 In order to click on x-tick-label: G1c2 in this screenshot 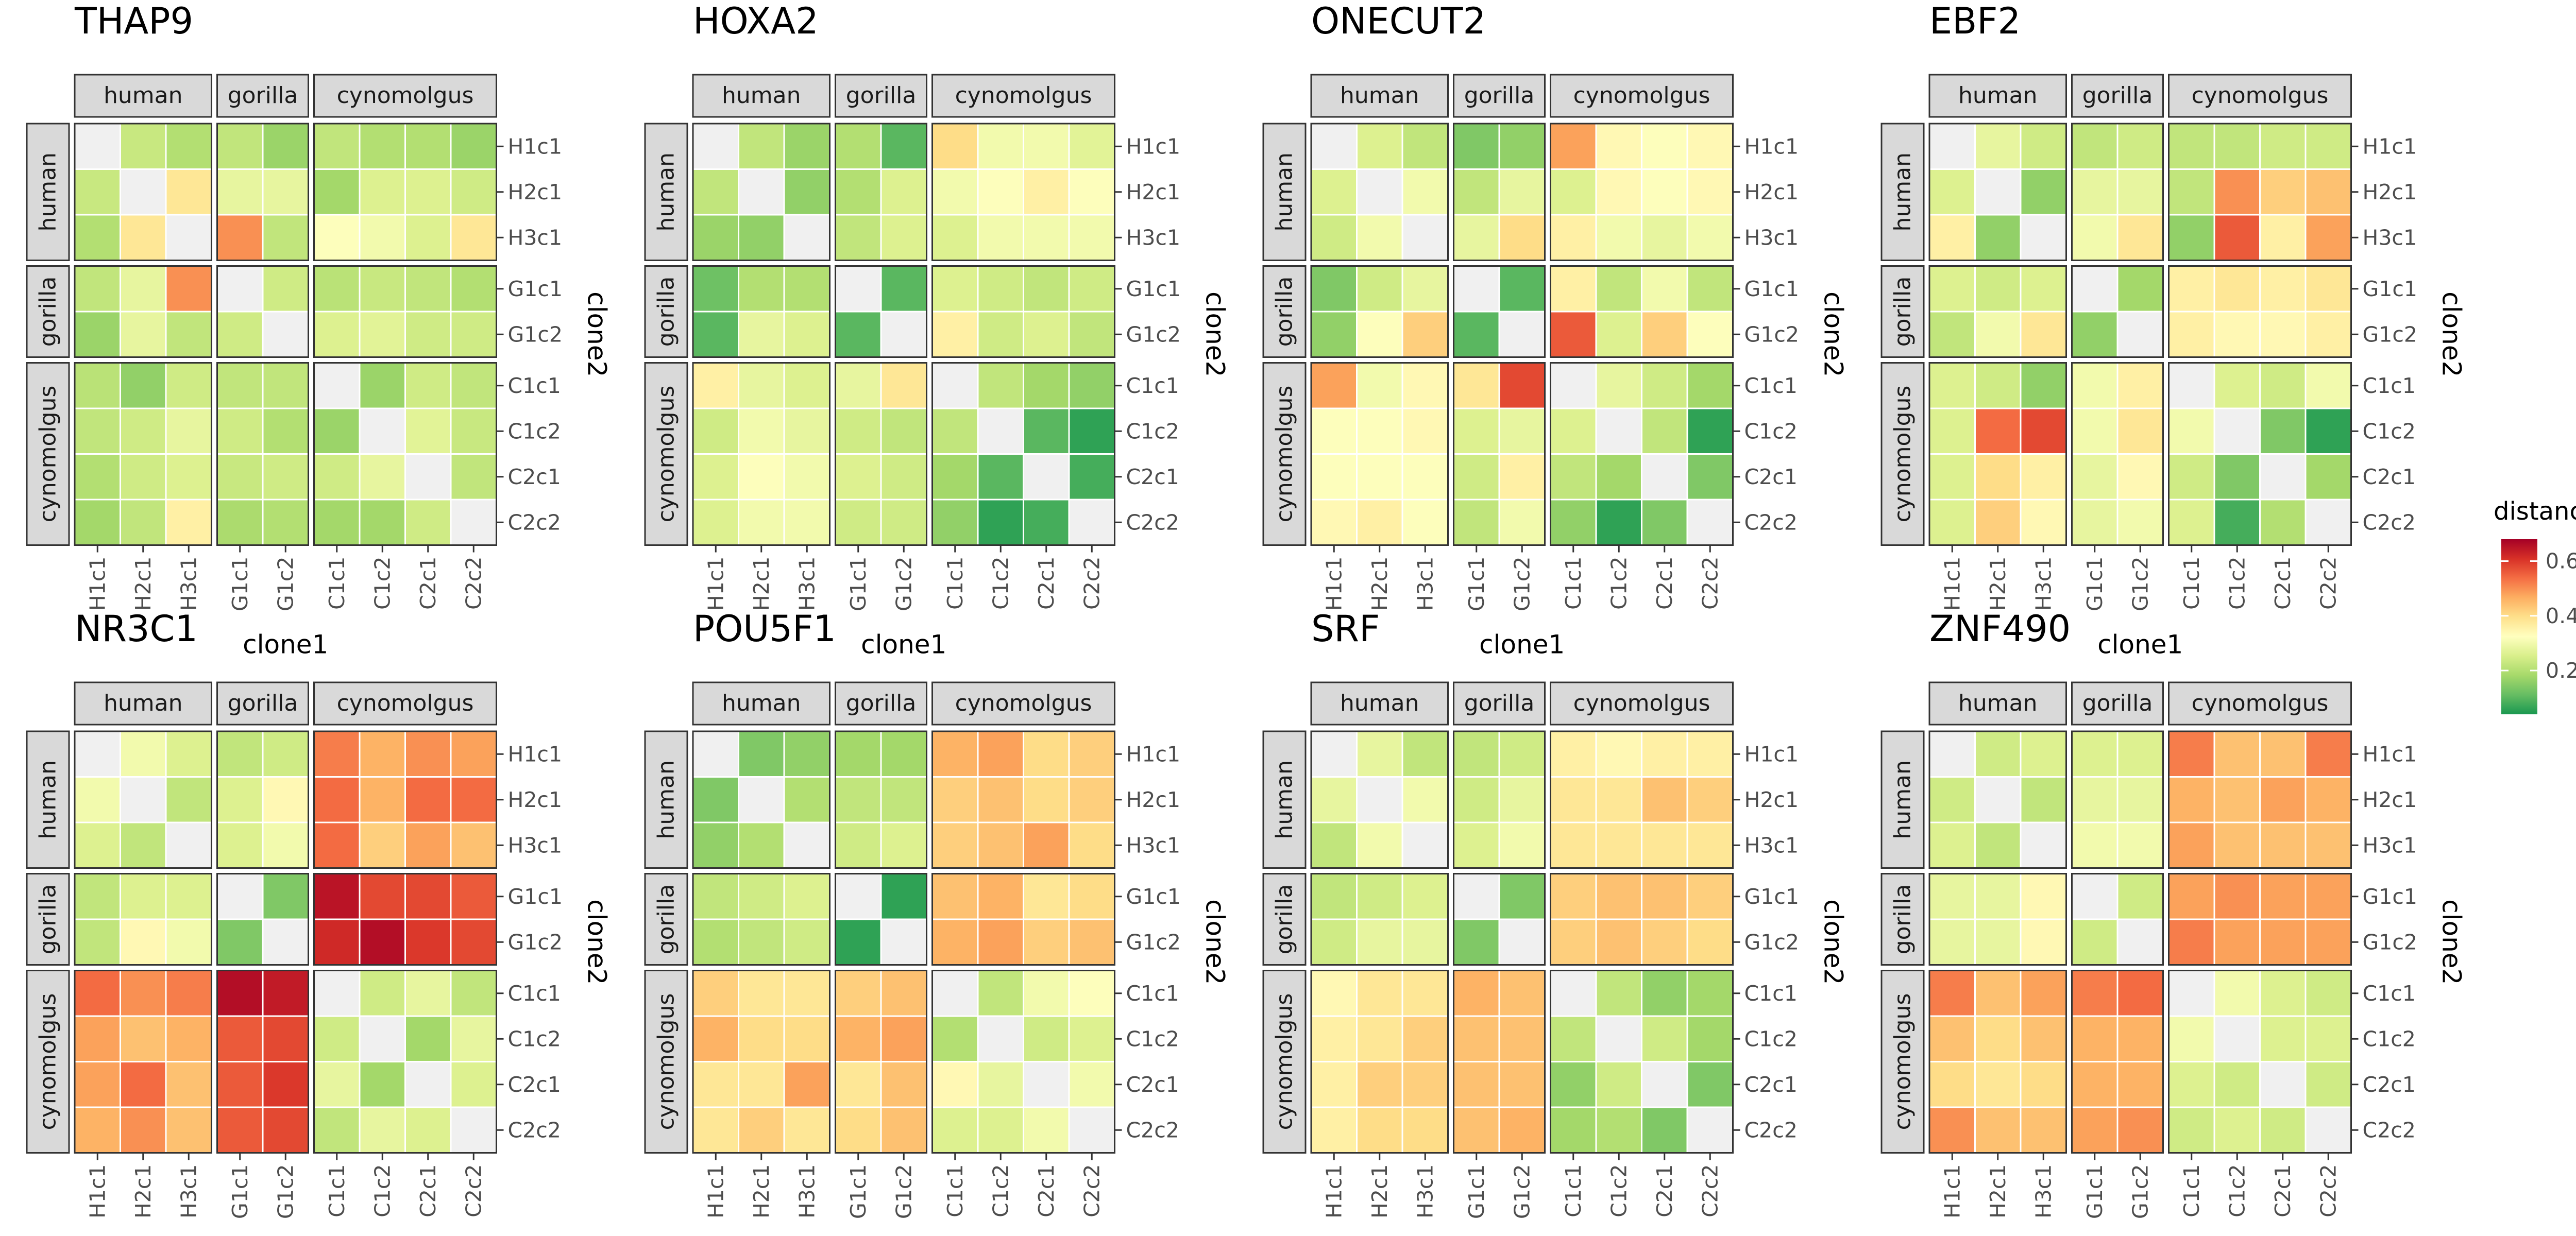, I will do `click(903, 584)`.